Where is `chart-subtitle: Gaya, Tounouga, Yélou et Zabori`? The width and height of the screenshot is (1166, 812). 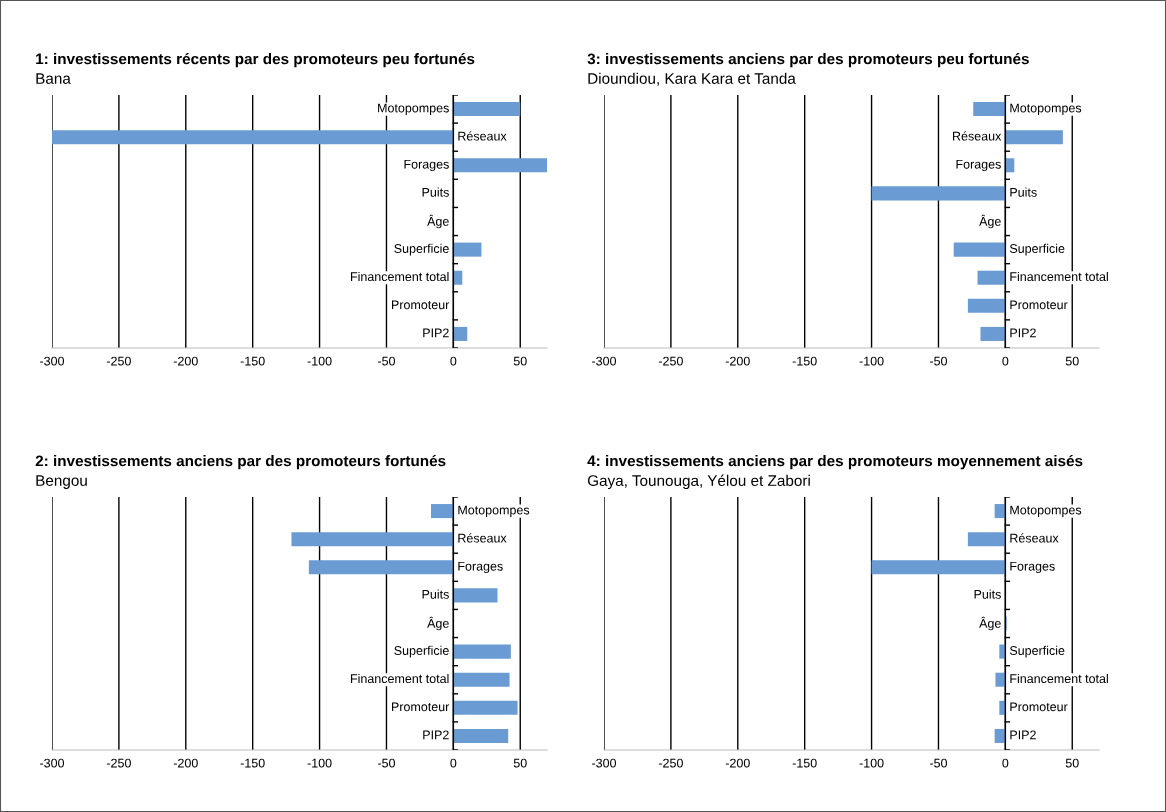
chart-subtitle: Gaya, Tounouga, Yélou et Zabori is located at coordinates (698, 482).